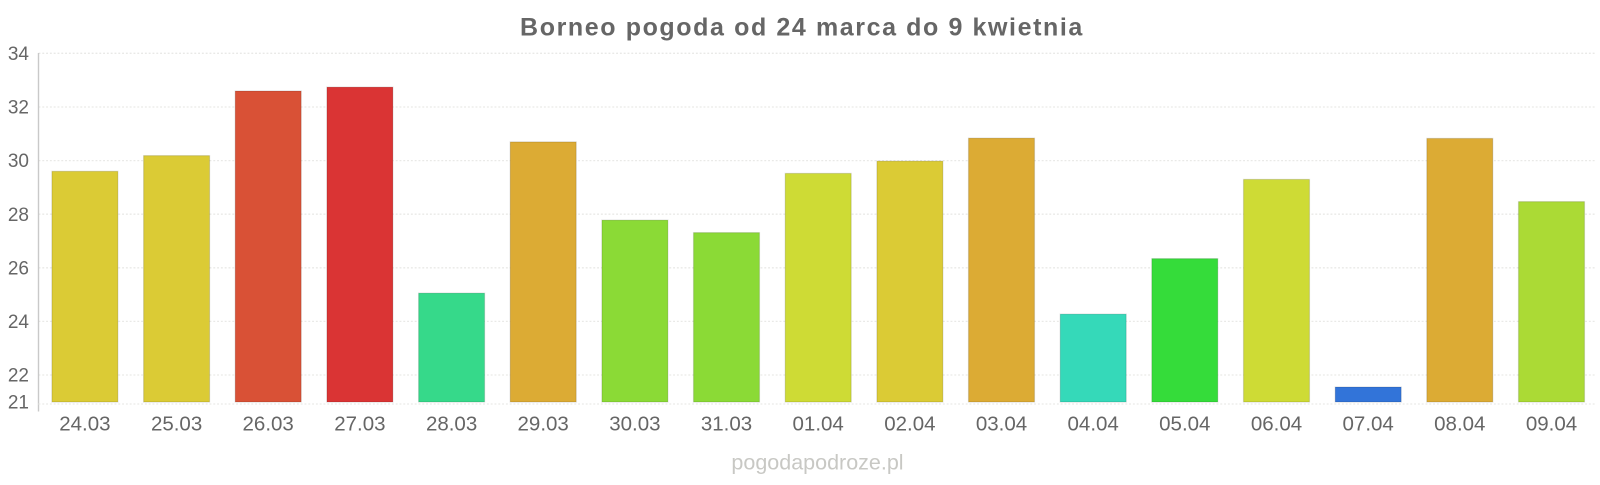  Describe the element at coordinates (359, 423) in the screenshot. I see `svg-text: 27.03` at that location.